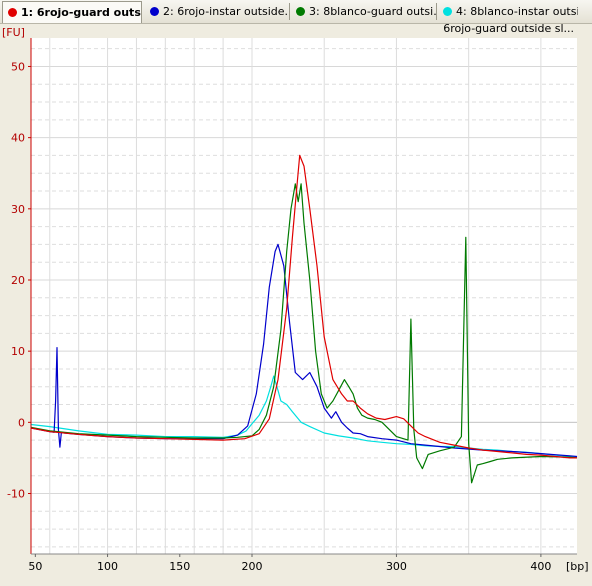  I want to click on y-tick-label: 20, so click(18, 280).